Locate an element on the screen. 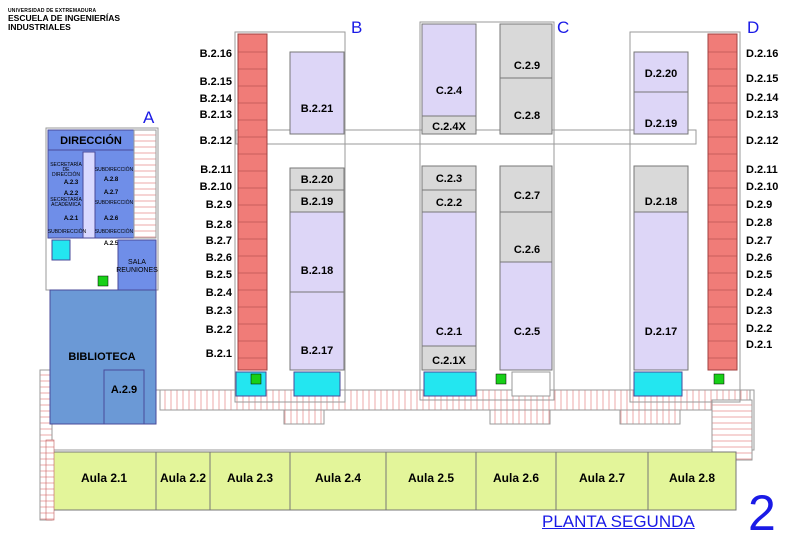 The height and width of the screenshot is (559, 790). c24x-room is located at coordinates (449, 125).